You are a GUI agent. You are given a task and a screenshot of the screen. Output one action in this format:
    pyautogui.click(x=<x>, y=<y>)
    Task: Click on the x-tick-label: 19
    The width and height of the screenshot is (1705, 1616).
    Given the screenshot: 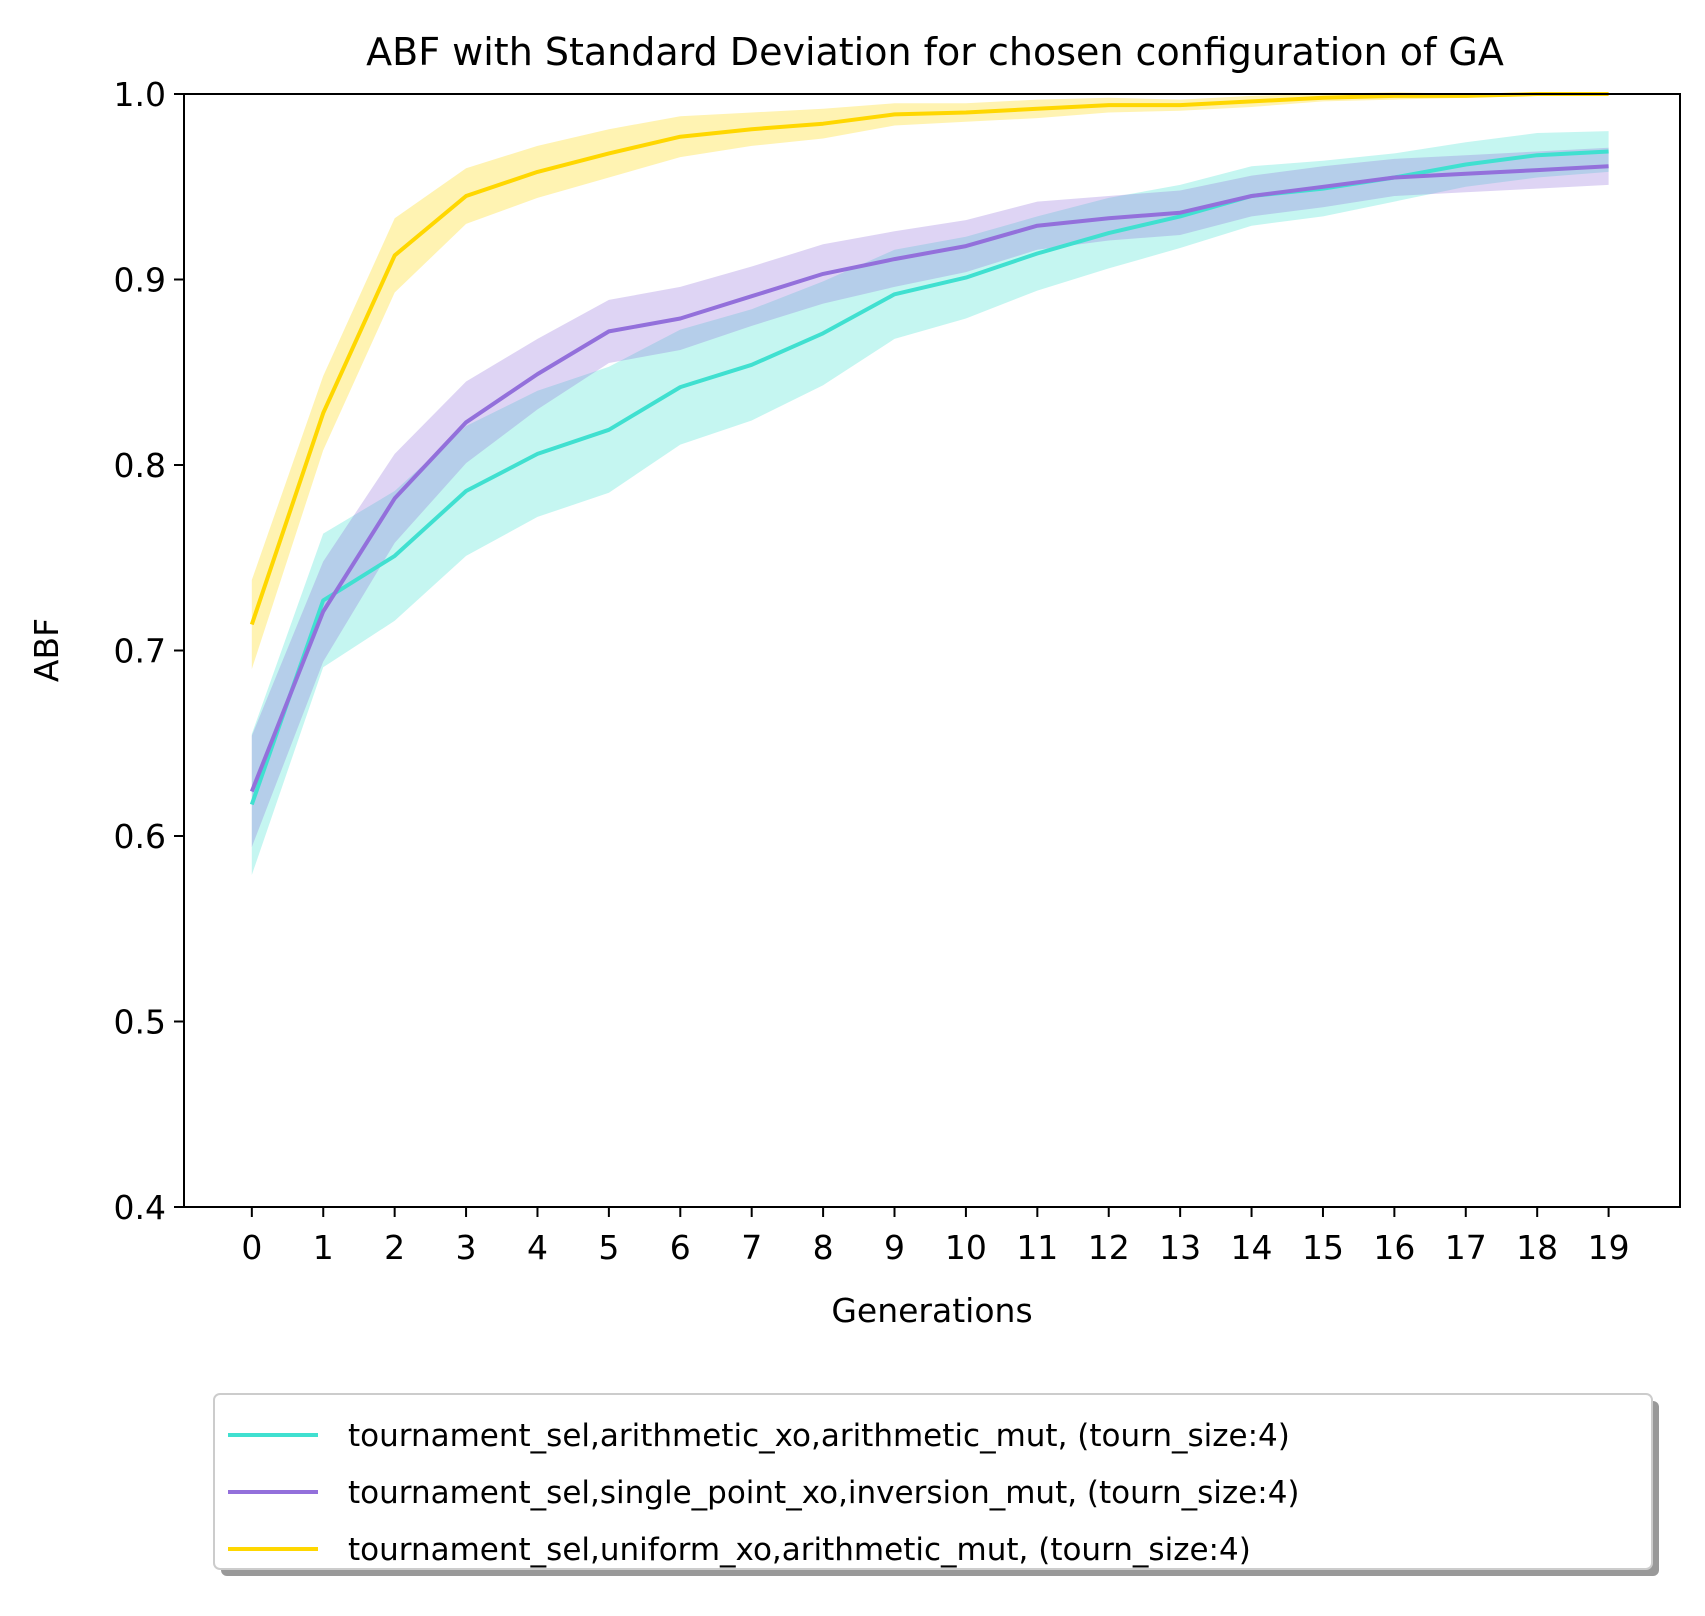 What is the action you would take?
    pyautogui.click(x=1609, y=1247)
    